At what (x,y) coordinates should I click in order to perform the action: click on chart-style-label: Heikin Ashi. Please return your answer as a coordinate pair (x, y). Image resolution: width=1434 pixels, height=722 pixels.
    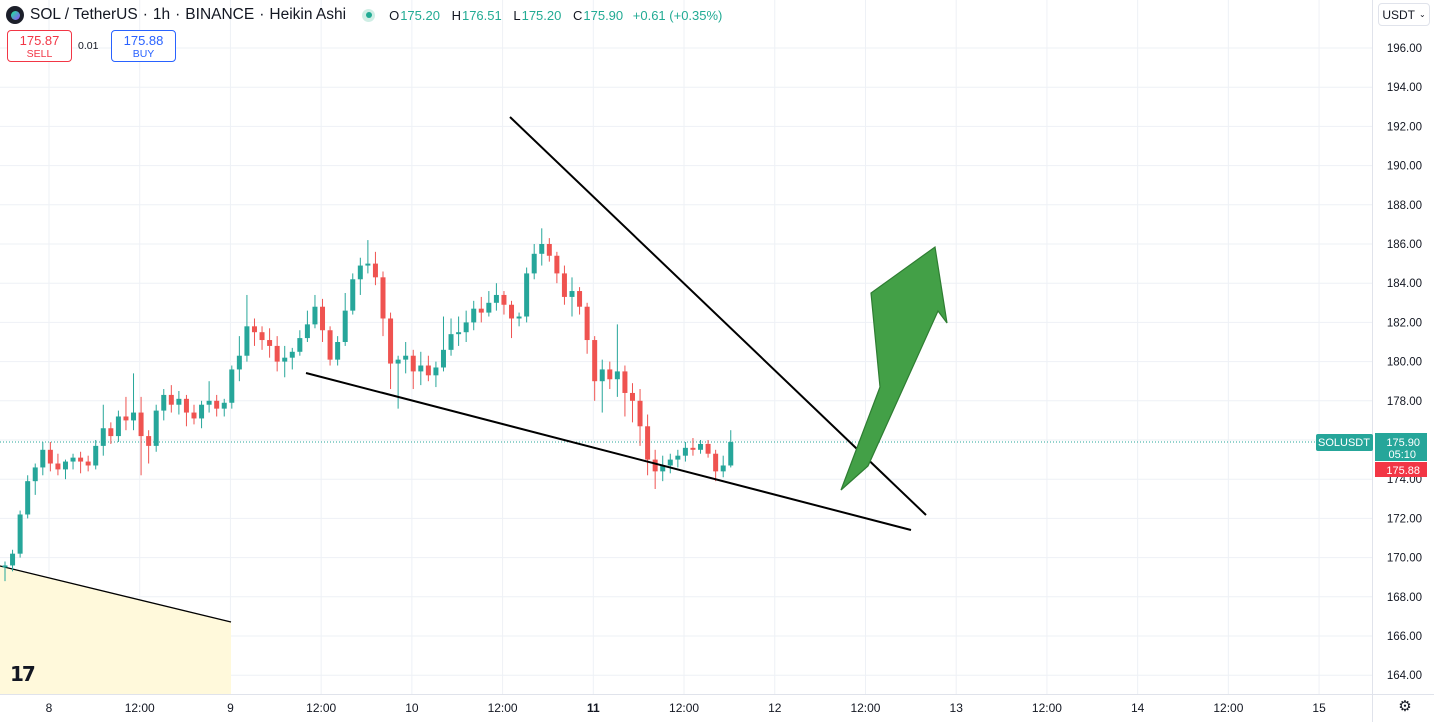
    Looking at the image, I should click on (308, 14).